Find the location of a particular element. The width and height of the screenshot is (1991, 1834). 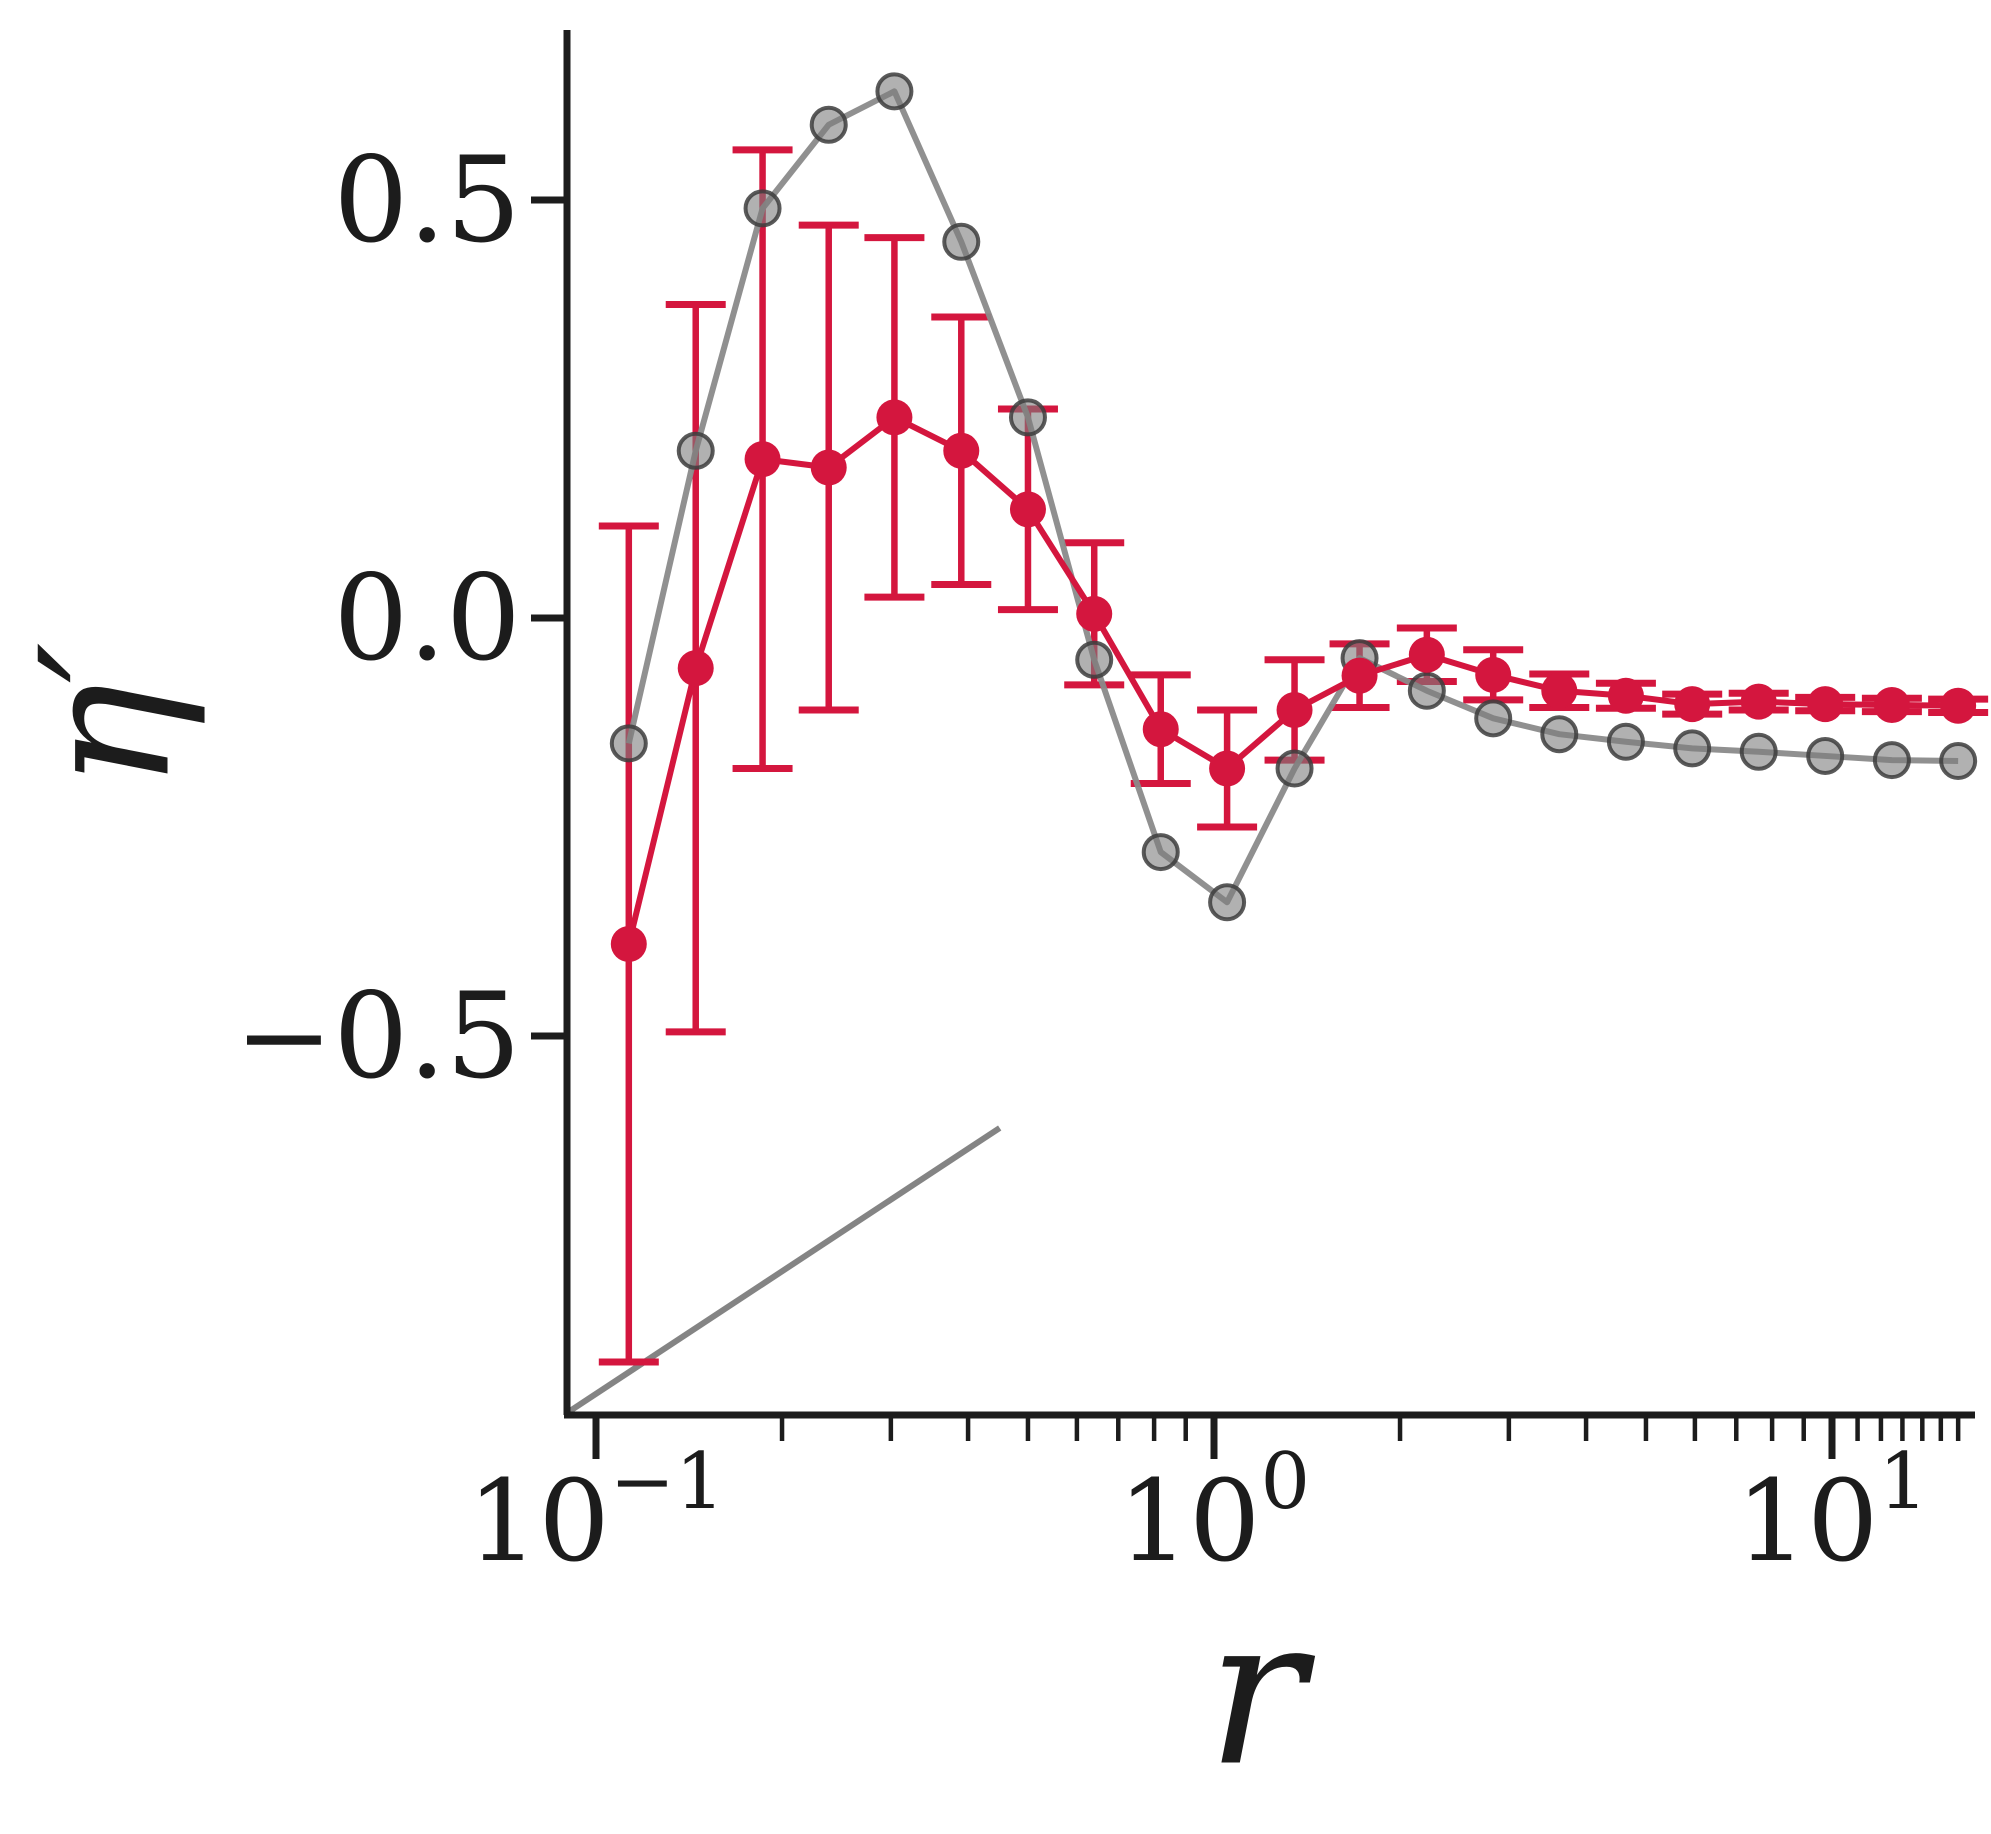

y-tick-label: 0.0 is located at coordinates (427, 618).